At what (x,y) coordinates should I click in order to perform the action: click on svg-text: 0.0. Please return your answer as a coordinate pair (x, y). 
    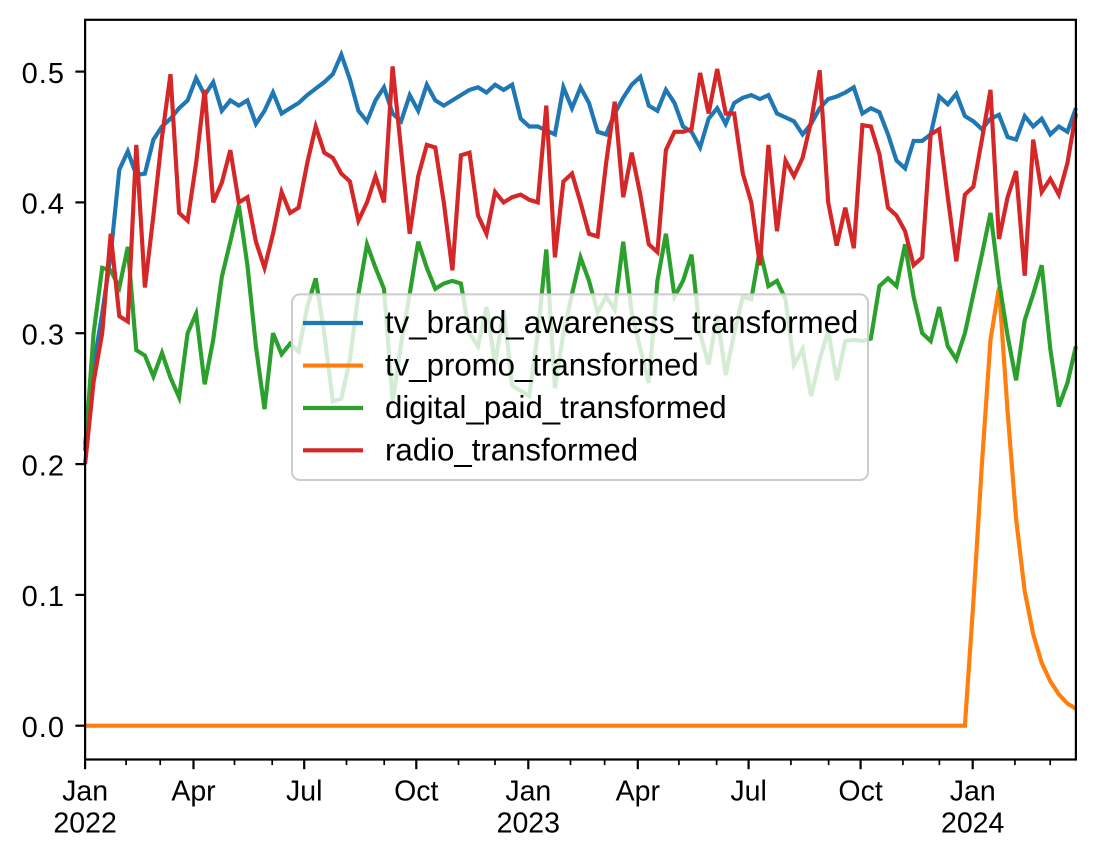
    Looking at the image, I should click on (43, 728).